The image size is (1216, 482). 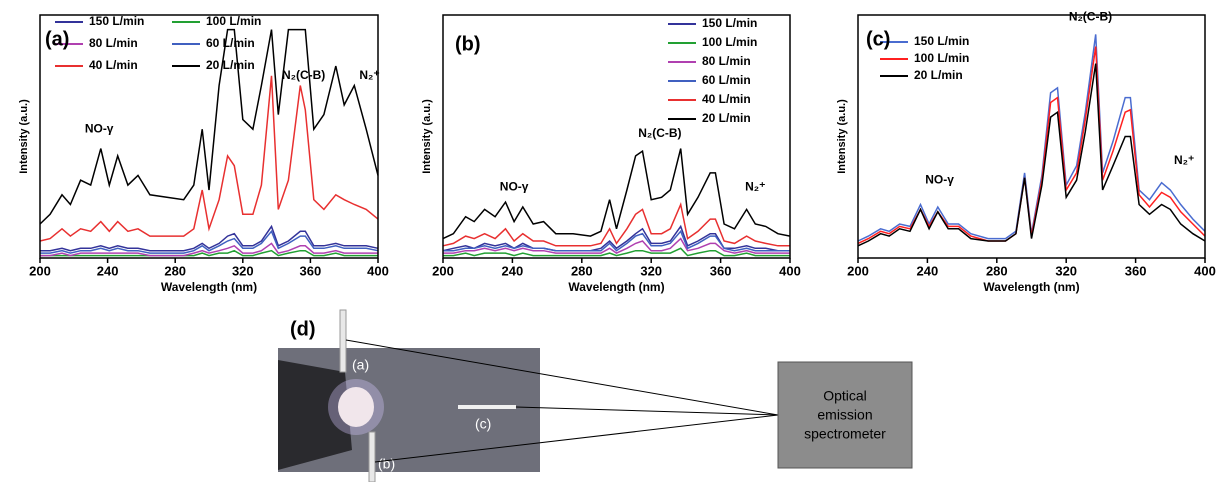 I want to click on probe-a, so click(x=343, y=341).